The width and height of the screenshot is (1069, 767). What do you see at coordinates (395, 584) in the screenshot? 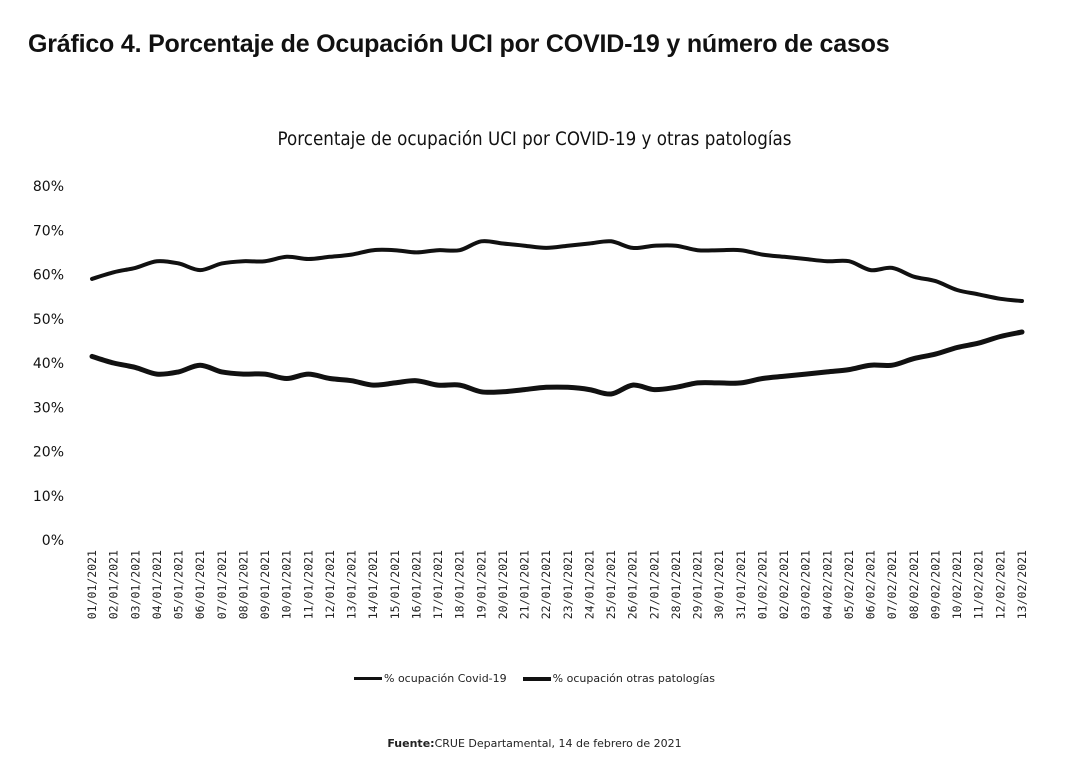
I see `x-tick-label: 15/01/2021` at bounding box center [395, 584].